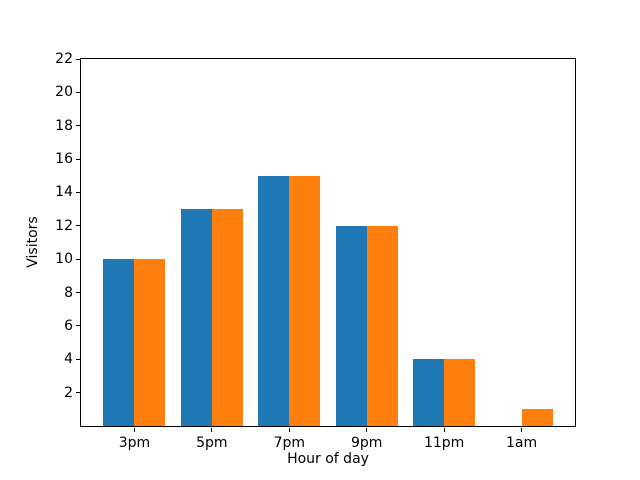 This screenshot has width=640, height=480. What do you see at coordinates (289, 443) in the screenshot?
I see `x-tick-label: 7pm` at bounding box center [289, 443].